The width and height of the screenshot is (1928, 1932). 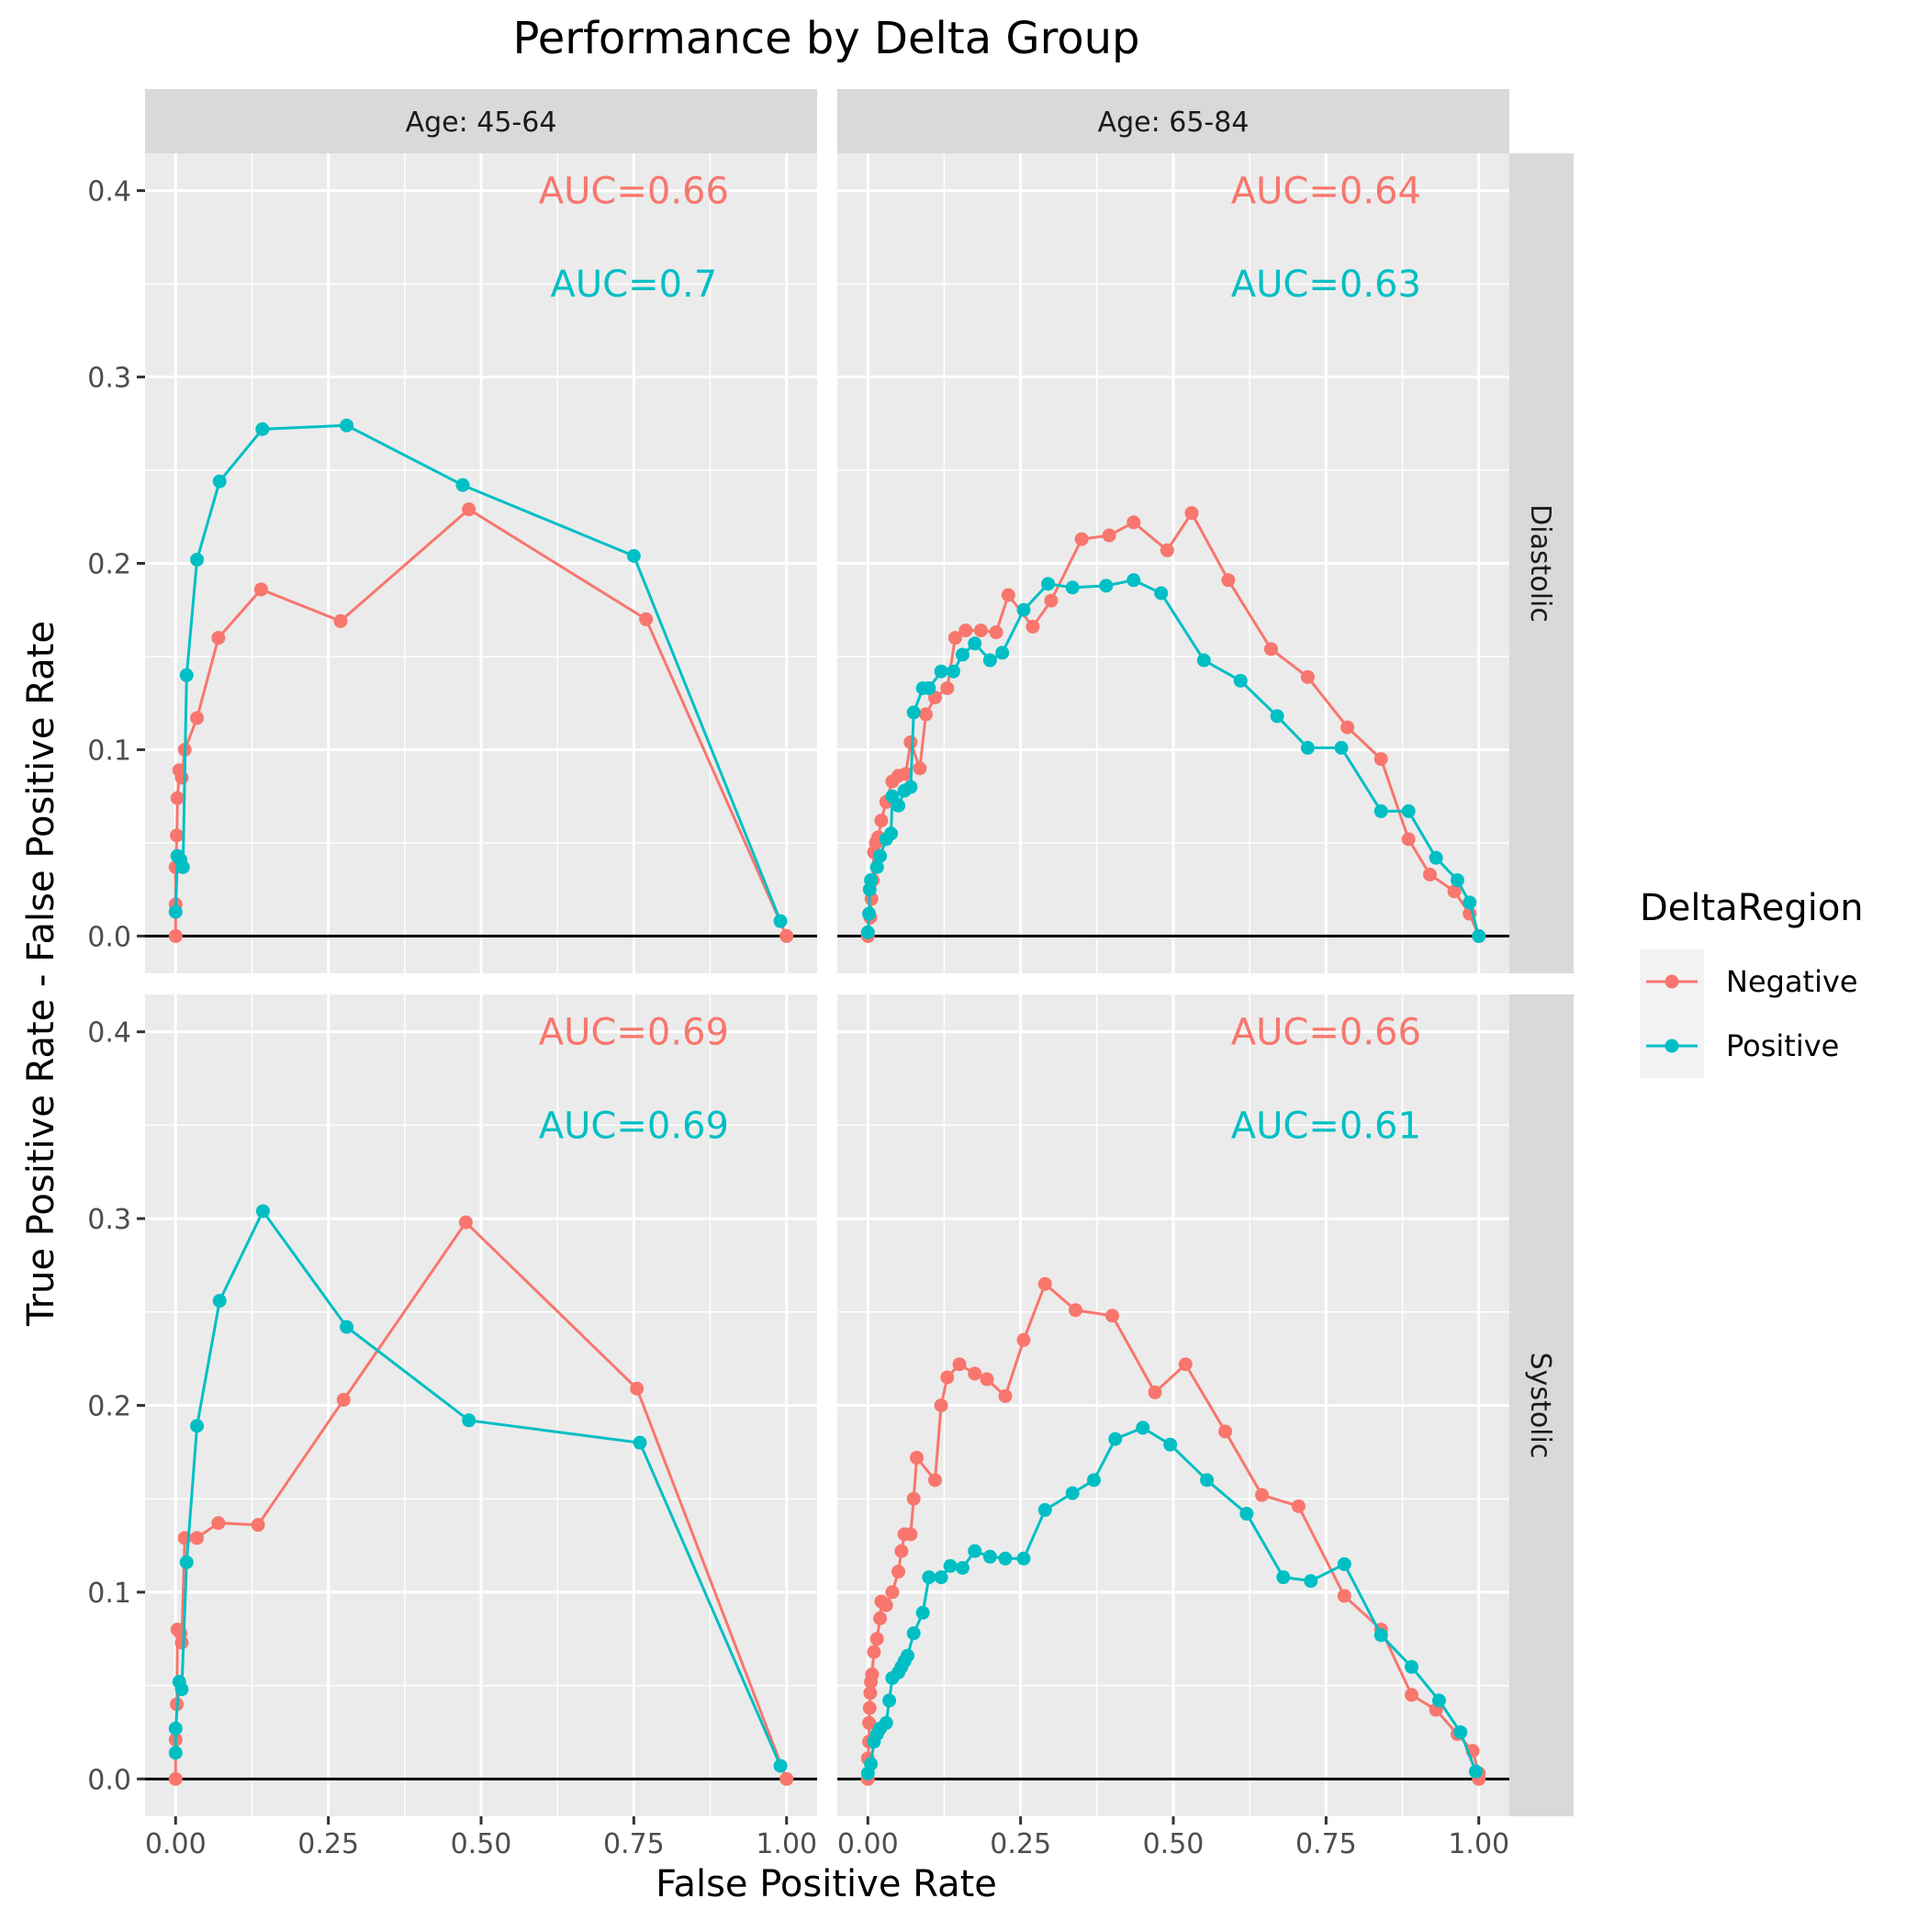 I want to click on auc-label-positive: AUC=0.69, so click(x=634, y=1126).